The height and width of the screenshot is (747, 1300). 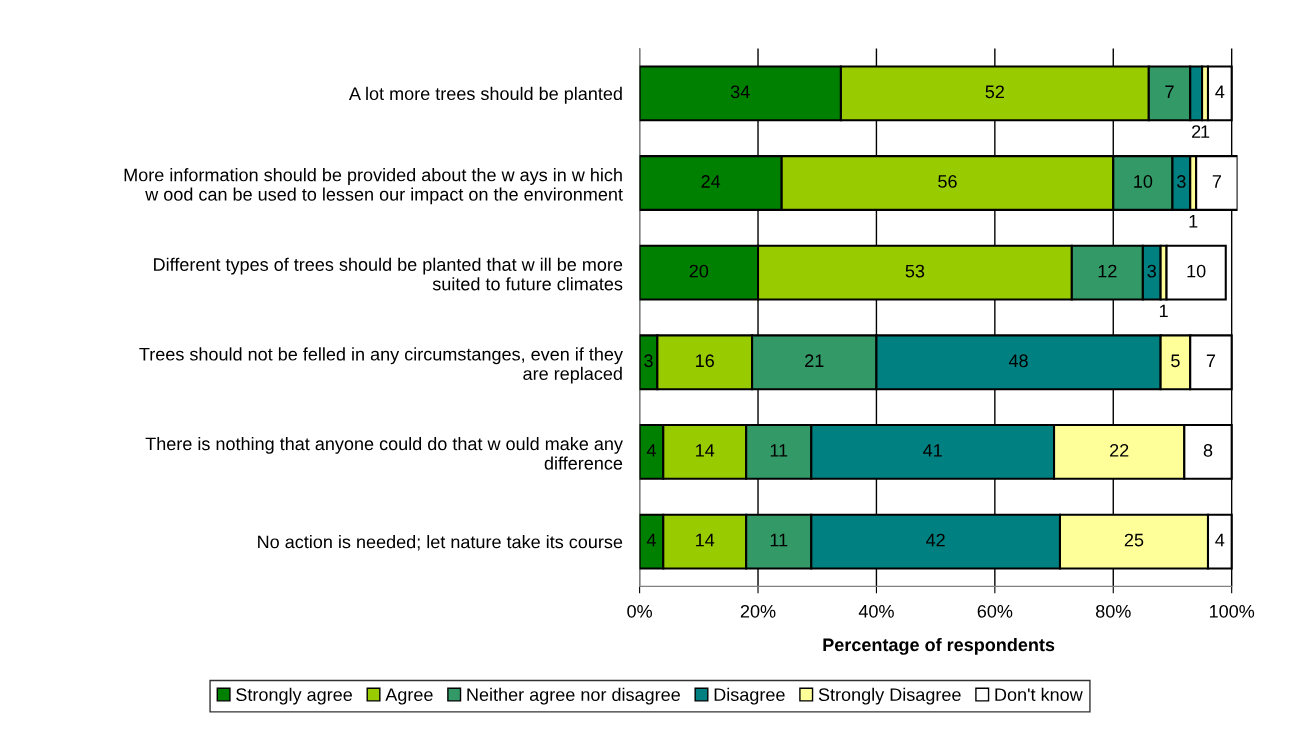 What do you see at coordinates (932, 450) in the screenshot?
I see `data-label: 41` at bounding box center [932, 450].